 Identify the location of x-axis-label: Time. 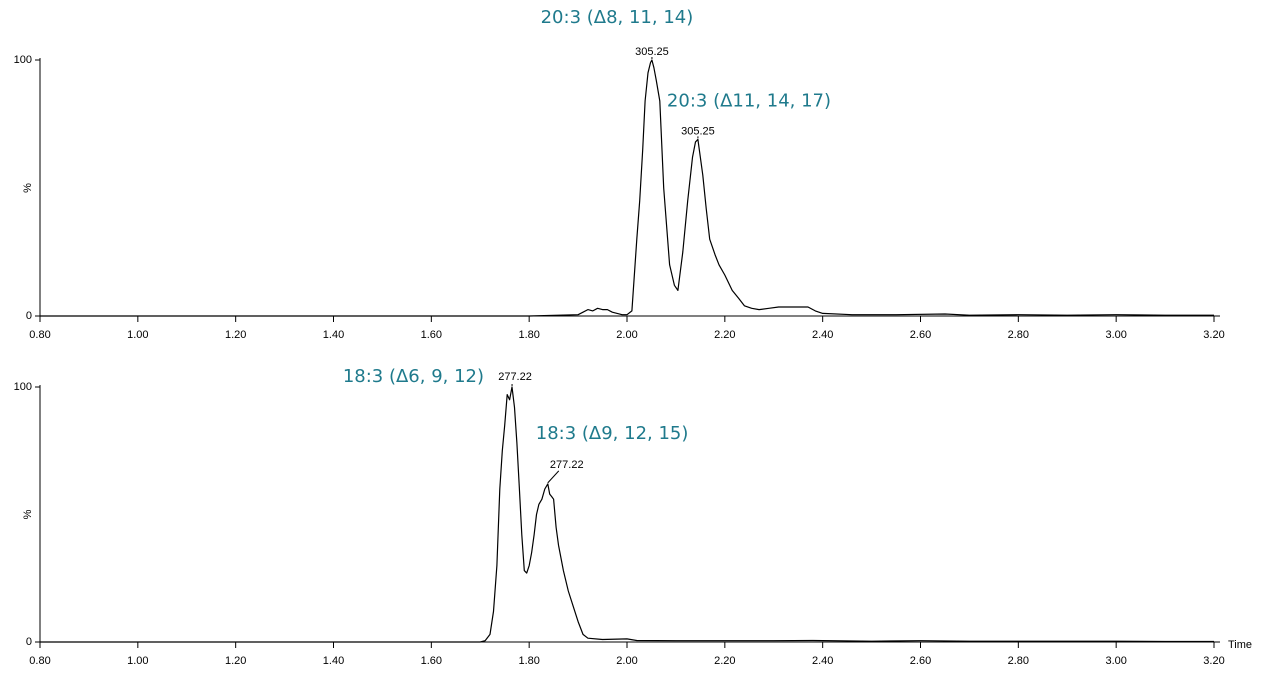
(1240, 645).